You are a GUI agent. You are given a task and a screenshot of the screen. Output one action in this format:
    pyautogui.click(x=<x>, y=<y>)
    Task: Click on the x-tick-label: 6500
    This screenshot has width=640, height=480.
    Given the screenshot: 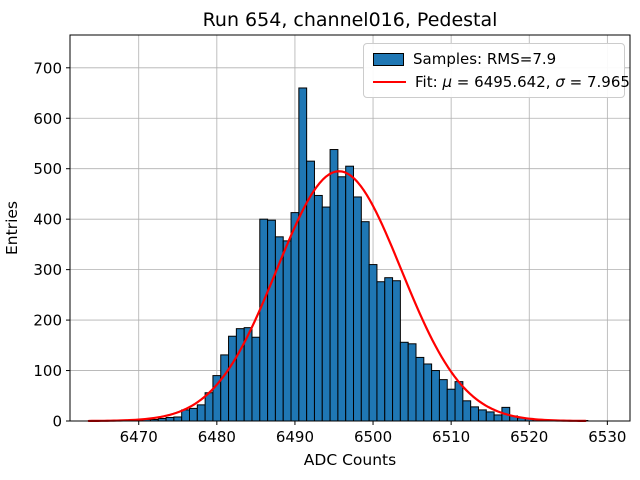 What is the action you would take?
    pyautogui.click(x=373, y=437)
    